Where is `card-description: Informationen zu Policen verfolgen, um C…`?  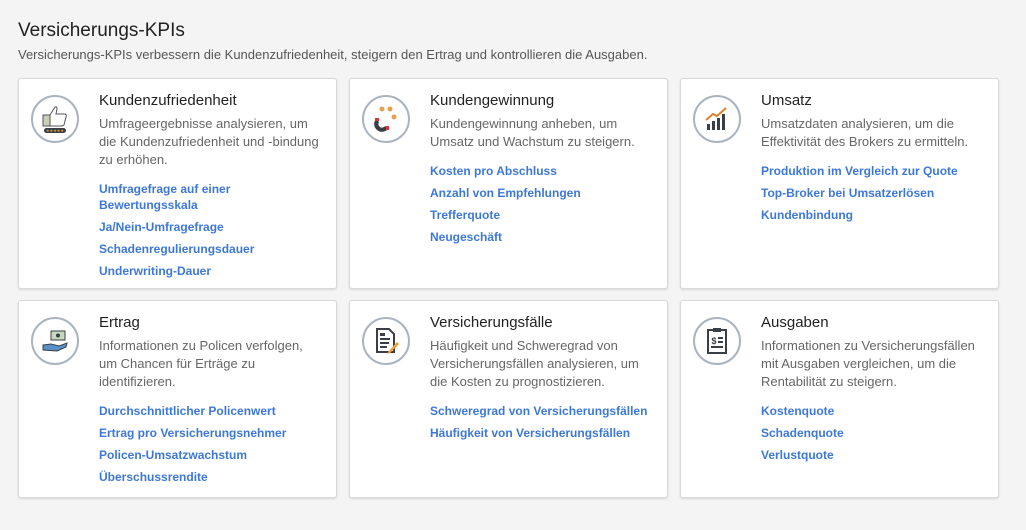 card-description: Informationen zu Policen verfolgen, um C… is located at coordinates (201, 363).